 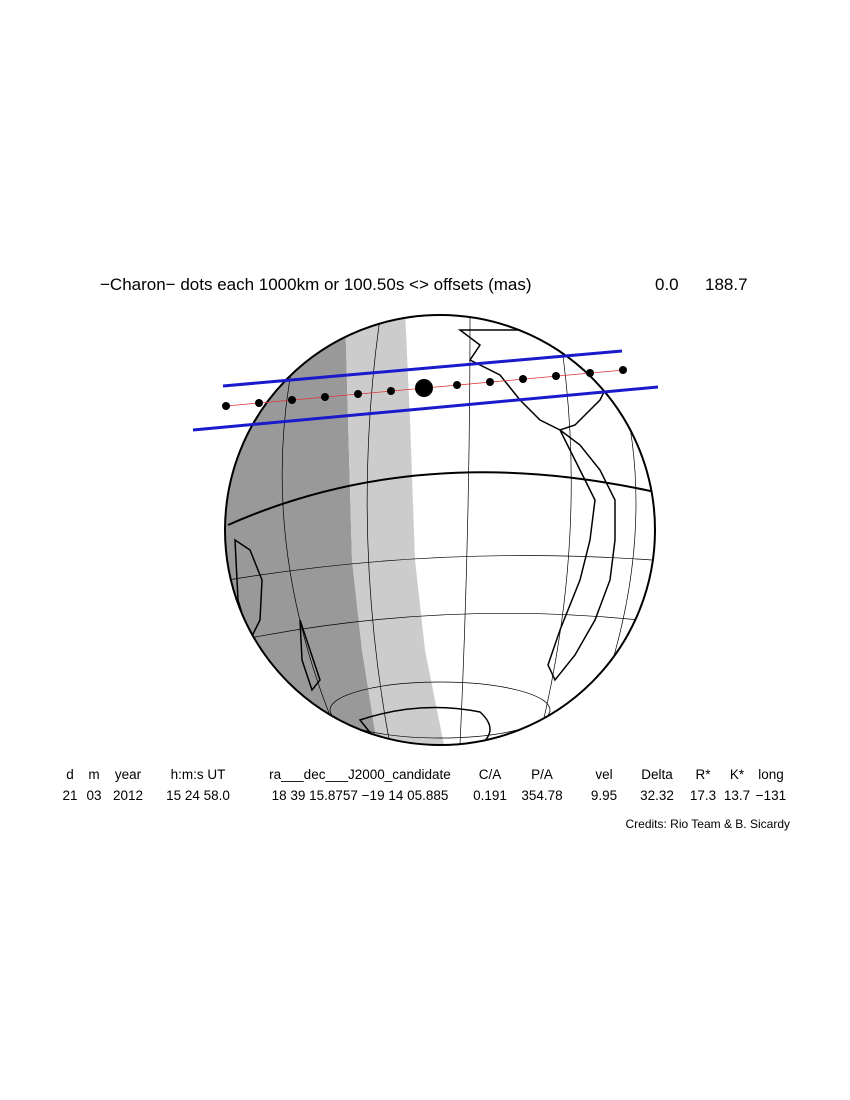 What do you see at coordinates (771, 774) in the screenshot?
I see `column-header: long` at bounding box center [771, 774].